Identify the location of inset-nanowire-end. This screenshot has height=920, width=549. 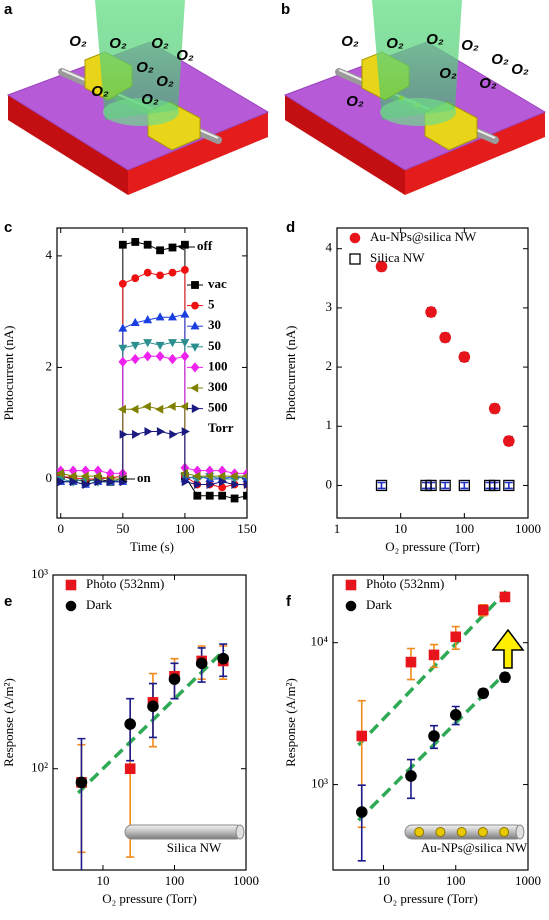
(520, 832).